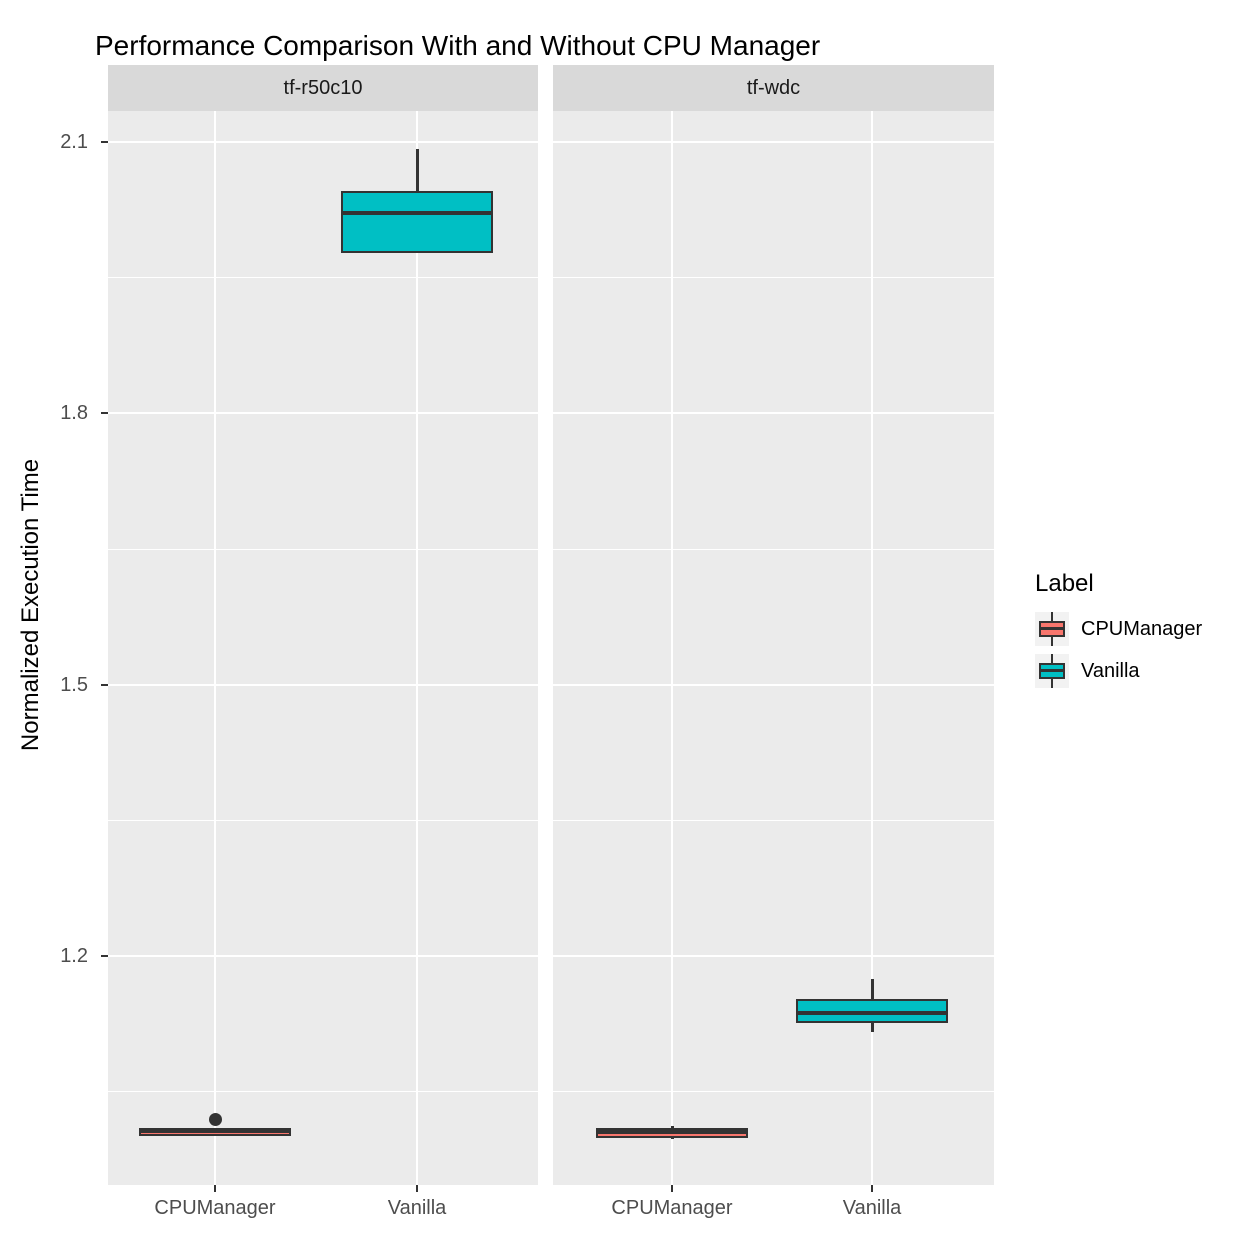 The image size is (1238, 1242). What do you see at coordinates (30, 605) in the screenshot?
I see `y-axis-title: Normalized Execution Time` at bounding box center [30, 605].